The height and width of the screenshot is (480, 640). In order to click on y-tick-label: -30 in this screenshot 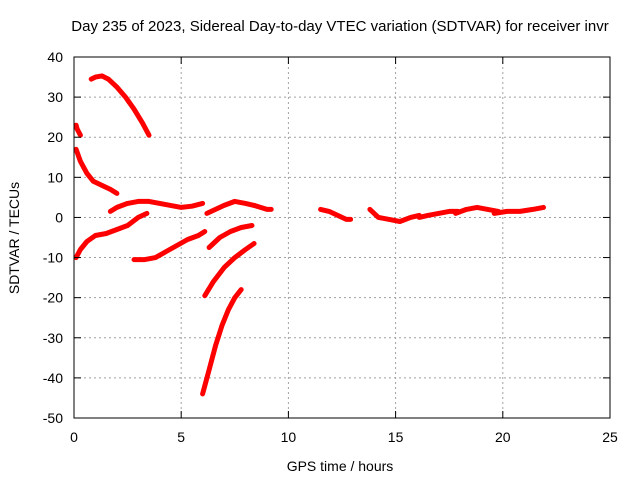, I will do `click(53, 338)`.